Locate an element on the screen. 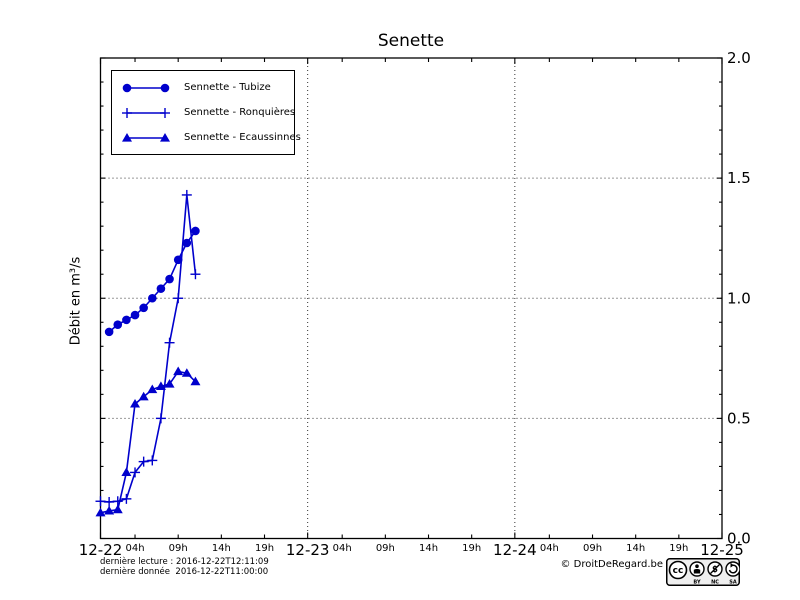 The width and height of the screenshot is (800, 600). legend-label: Sennette - Ecaussinnes is located at coordinates (242, 137).